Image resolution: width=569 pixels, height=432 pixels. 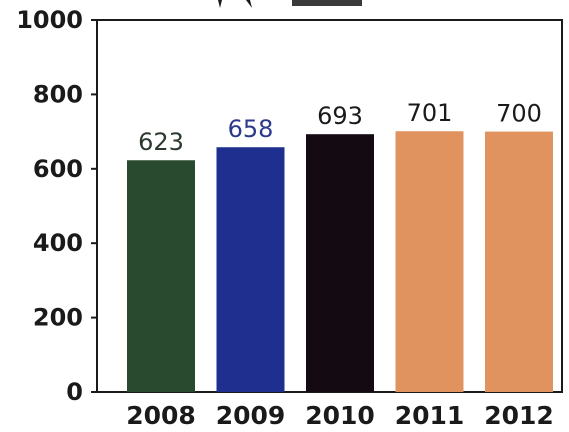 What do you see at coordinates (58, 318) in the screenshot?
I see `y-tick-label: 200` at bounding box center [58, 318].